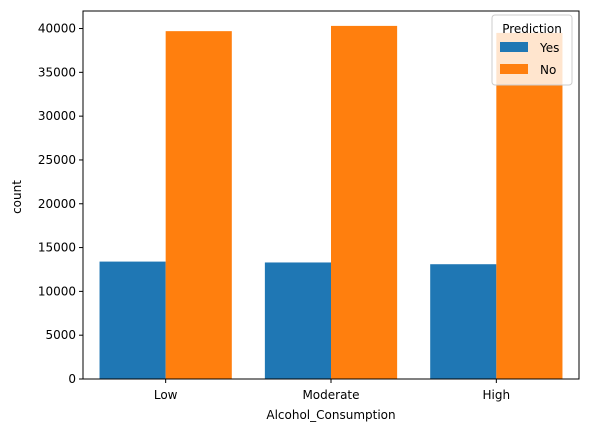  I want to click on y-tick-label: 30000, so click(57, 116).